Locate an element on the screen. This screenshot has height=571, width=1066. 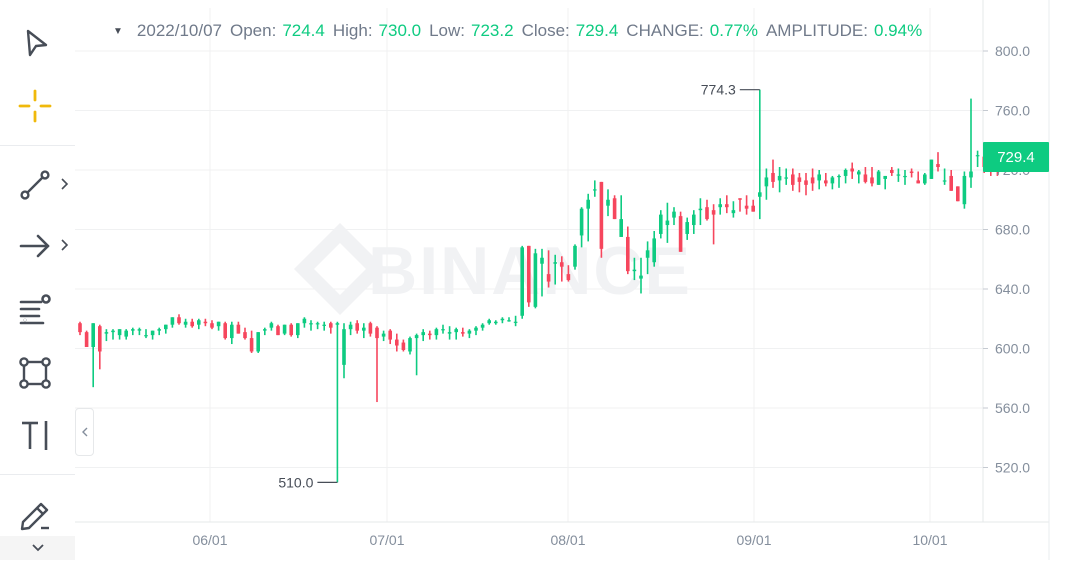
line-tool is located at coordinates (37, 185).